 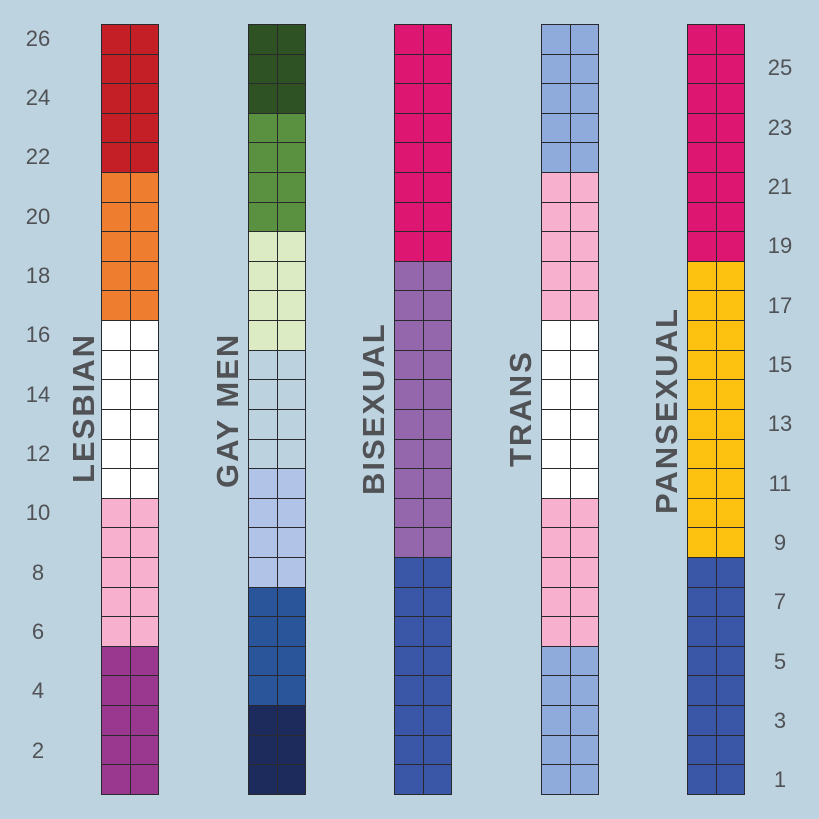 I want to click on flag-column-lesbian, so click(x=130, y=409).